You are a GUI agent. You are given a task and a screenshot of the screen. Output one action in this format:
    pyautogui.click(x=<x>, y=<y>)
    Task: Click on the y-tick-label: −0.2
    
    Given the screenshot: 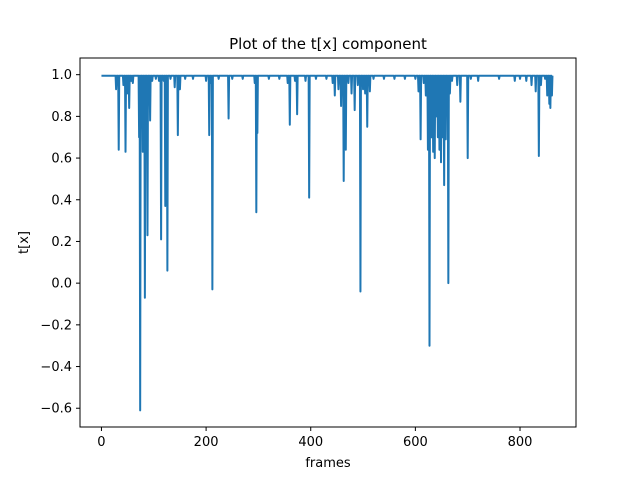 What is the action you would take?
    pyautogui.click(x=56, y=325)
    